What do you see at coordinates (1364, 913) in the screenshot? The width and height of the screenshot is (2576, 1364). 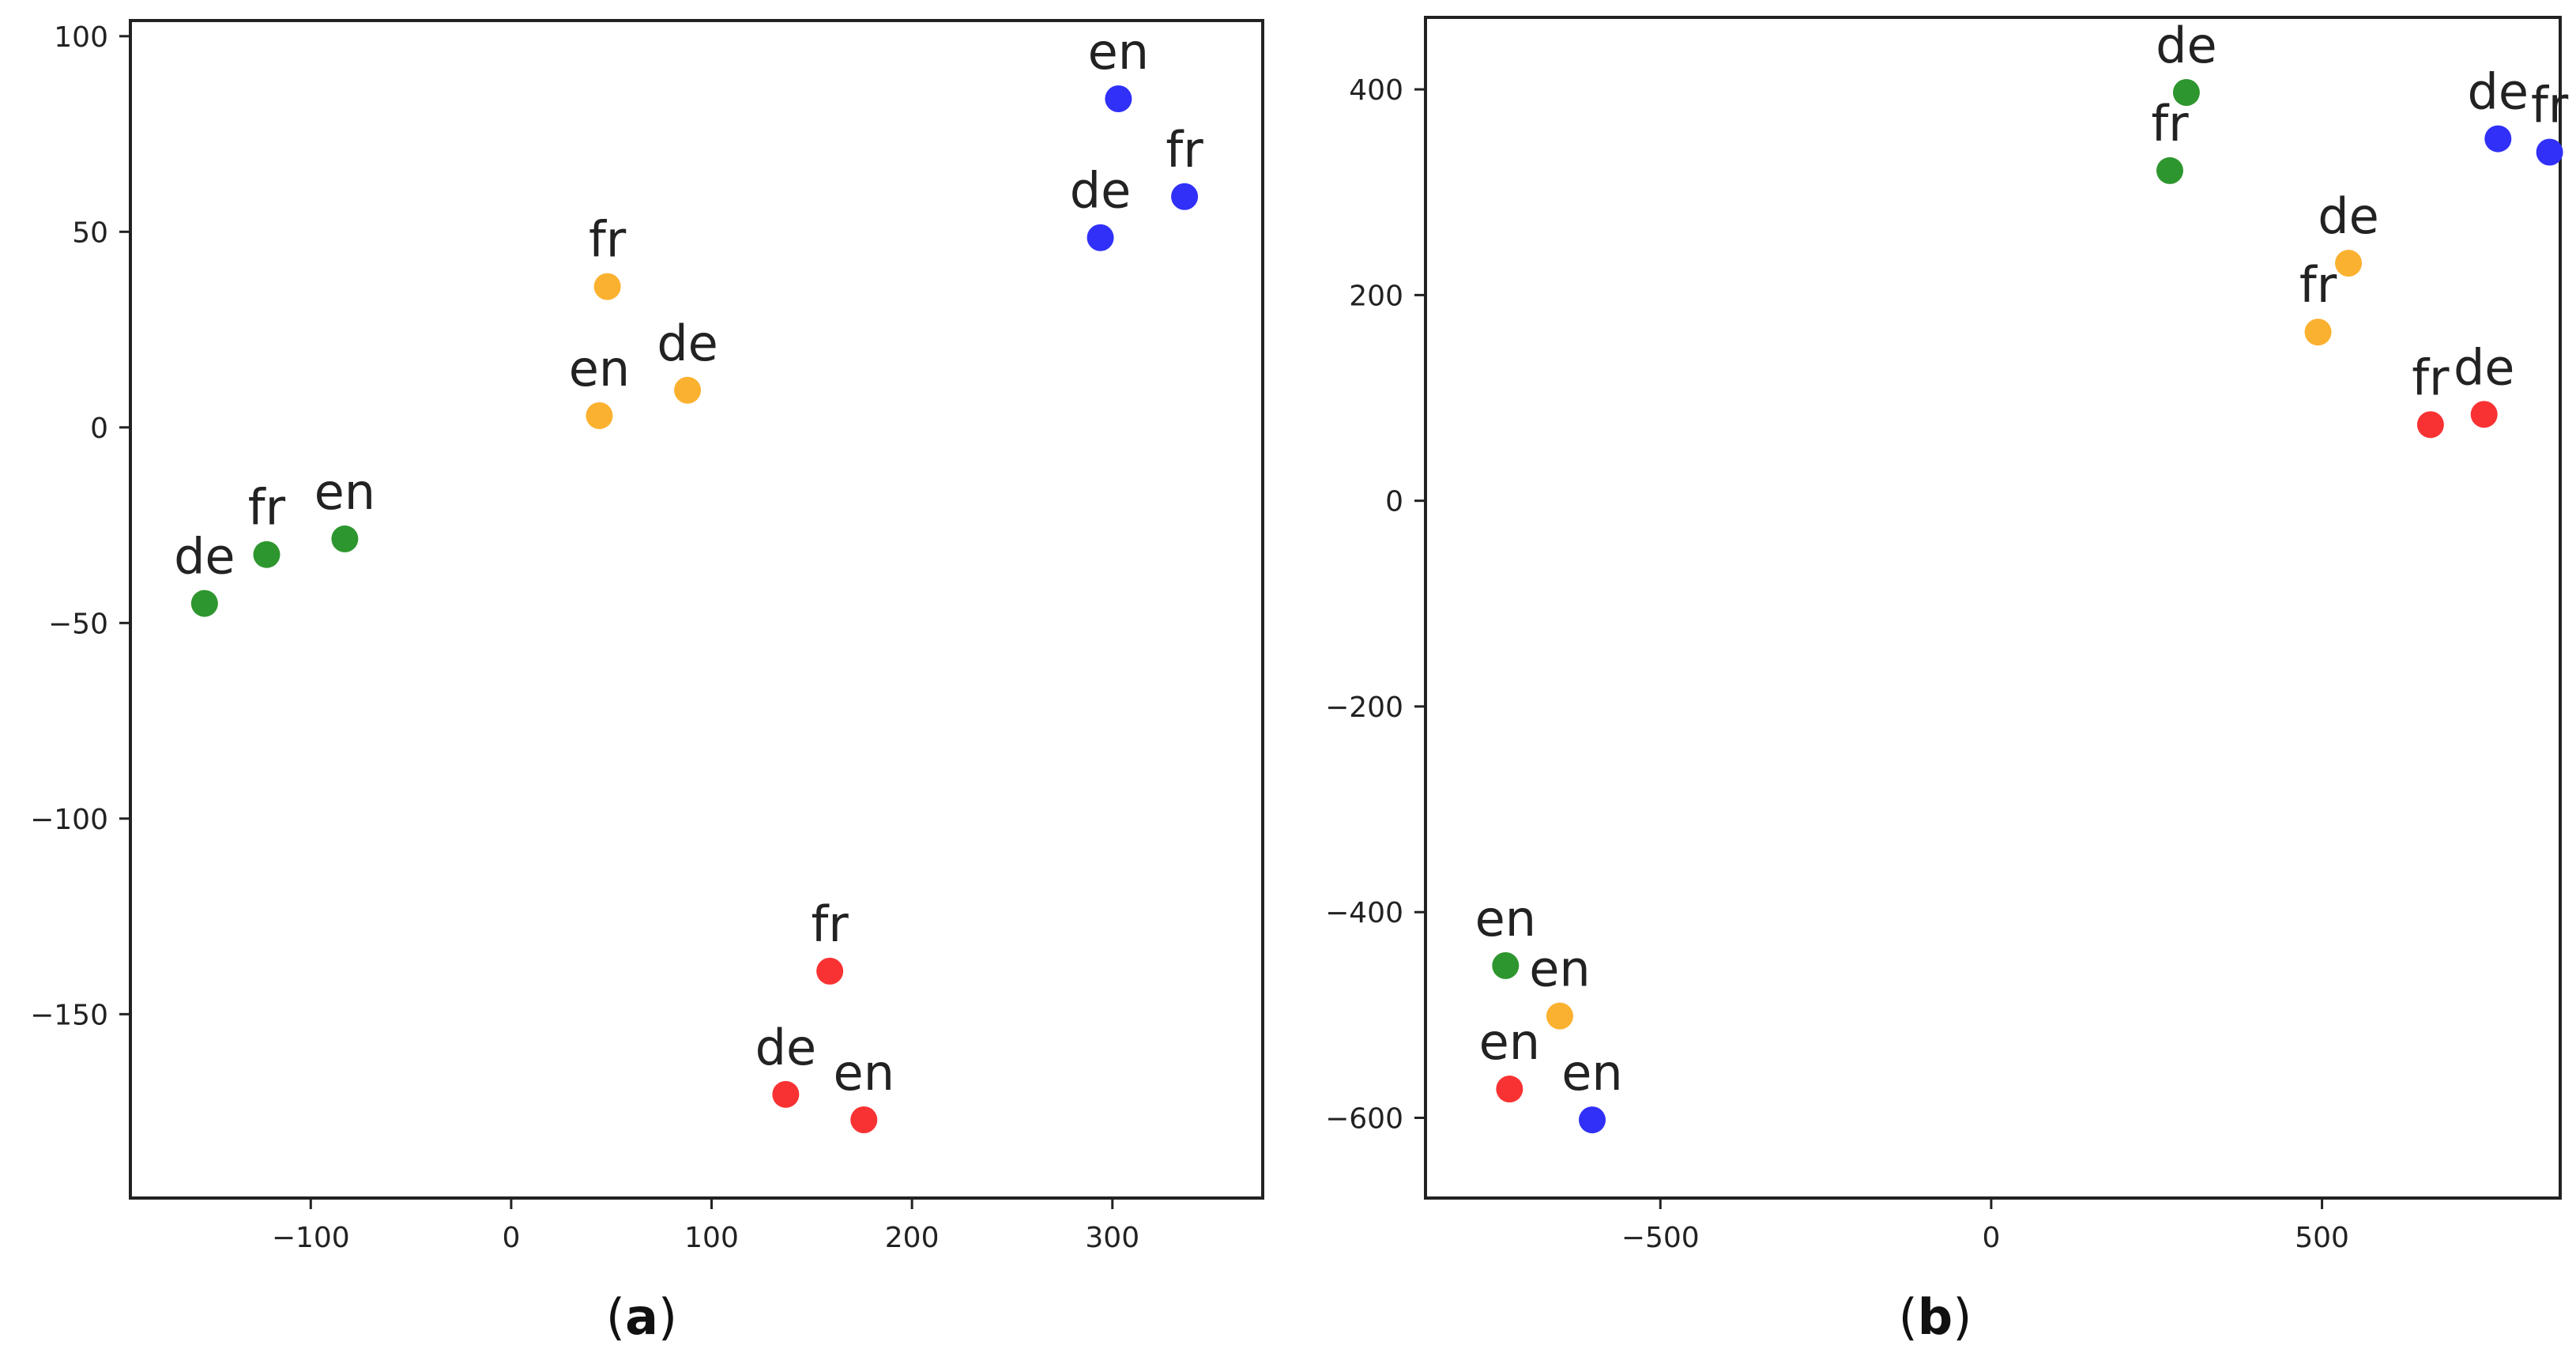 I see `chart2-y-tick-label: −400` at bounding box center [1364, 913].